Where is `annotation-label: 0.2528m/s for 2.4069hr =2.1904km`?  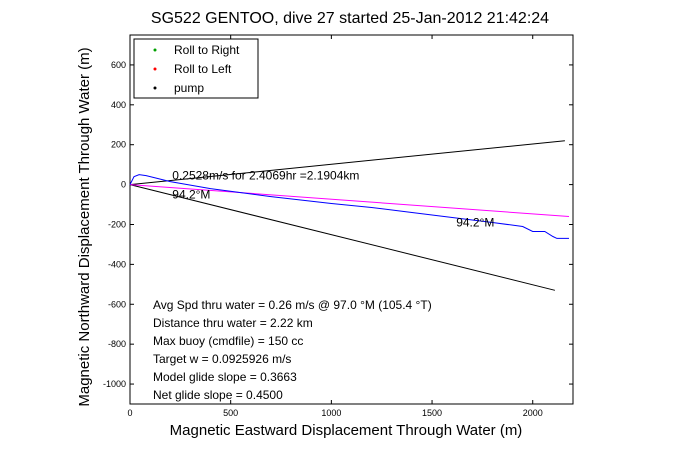
annotation-label: 0.2528m/s for 2.4069hr =2.1904km is located at coordinates (265, 176).